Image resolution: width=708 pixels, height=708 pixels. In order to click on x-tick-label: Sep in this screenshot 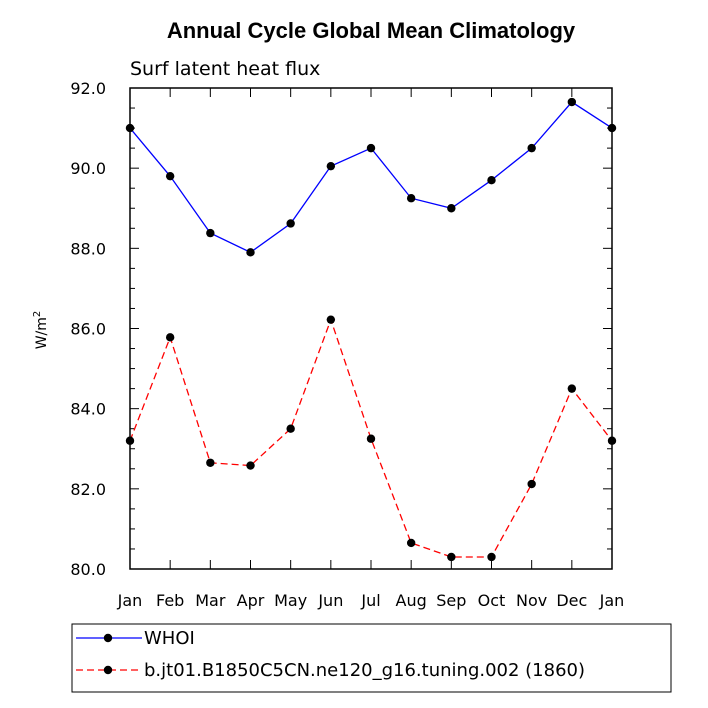, I will do `click(451, 600)`.